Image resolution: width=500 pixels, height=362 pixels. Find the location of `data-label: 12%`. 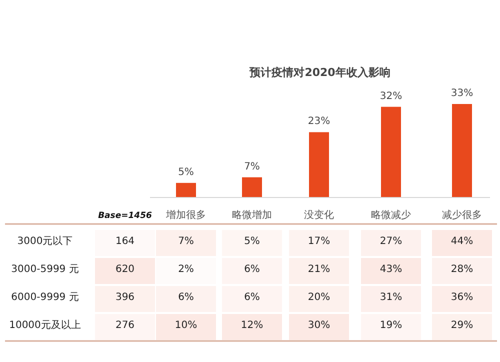

data-label: 12% is located at coordinates (252, 325).